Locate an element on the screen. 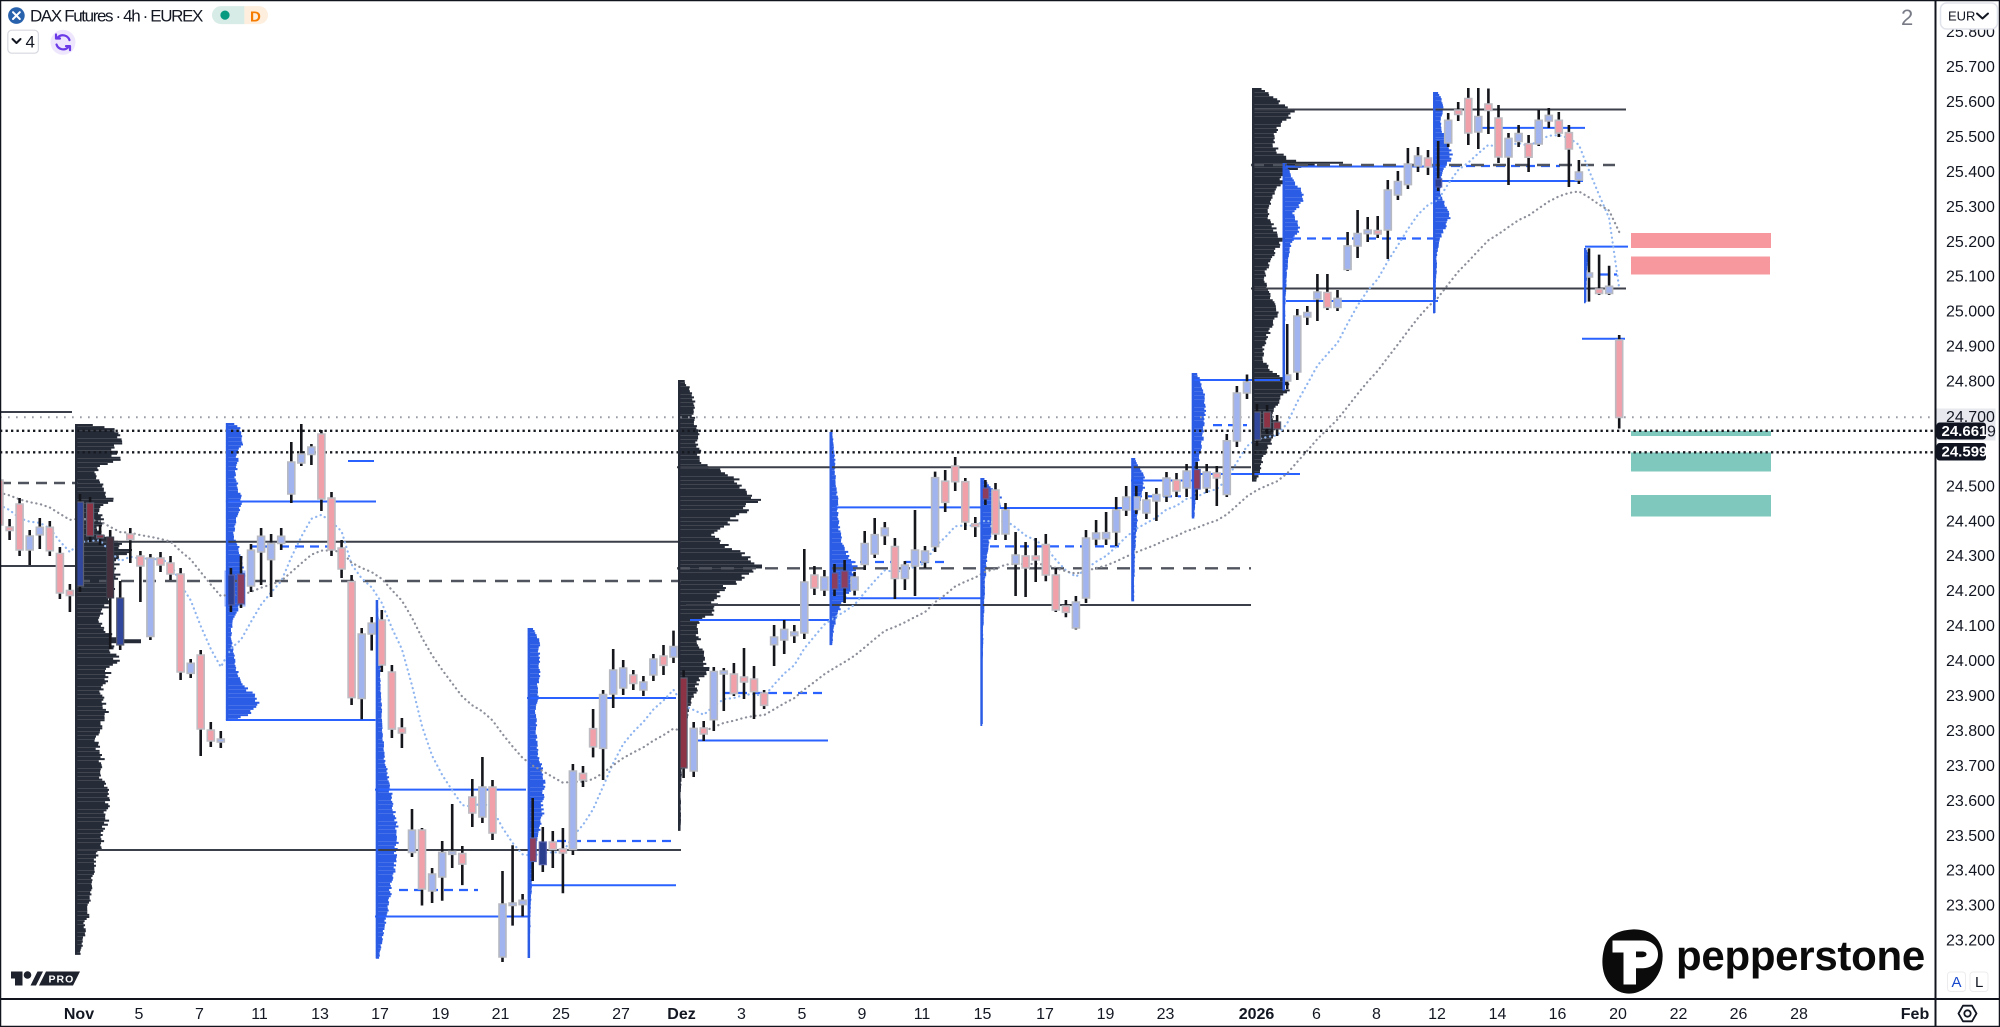  svg-text: 23.600 is located at coordinates (1970, 801).